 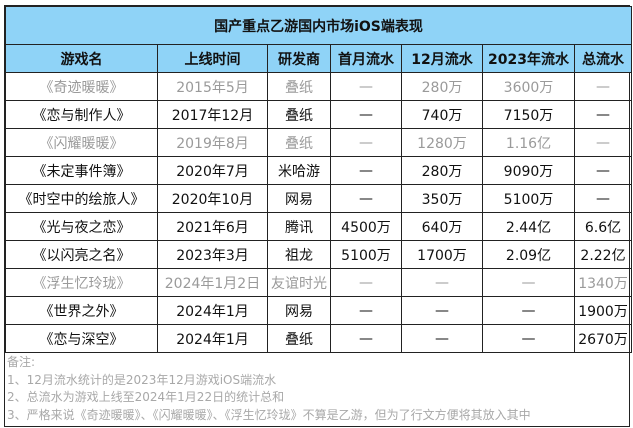 I want to click on table-cell: 1.16亿, so click(x=528, y=142).